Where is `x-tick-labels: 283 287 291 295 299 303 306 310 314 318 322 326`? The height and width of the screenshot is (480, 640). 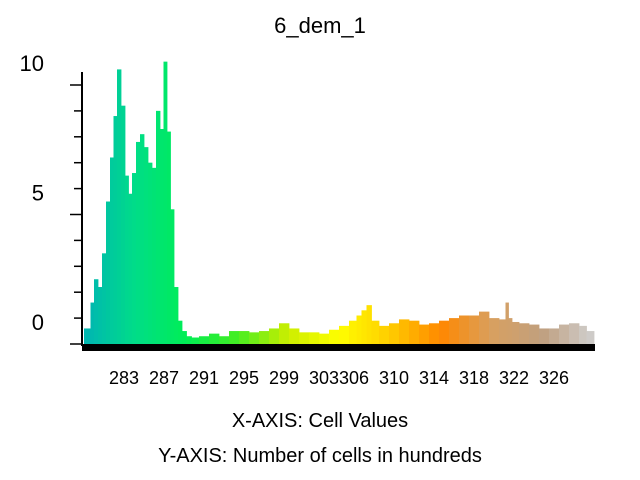
x-tick-labels: 283 287 291 295 299 303 306 310 314 318 322 326 is located at coordinates (339, 378).